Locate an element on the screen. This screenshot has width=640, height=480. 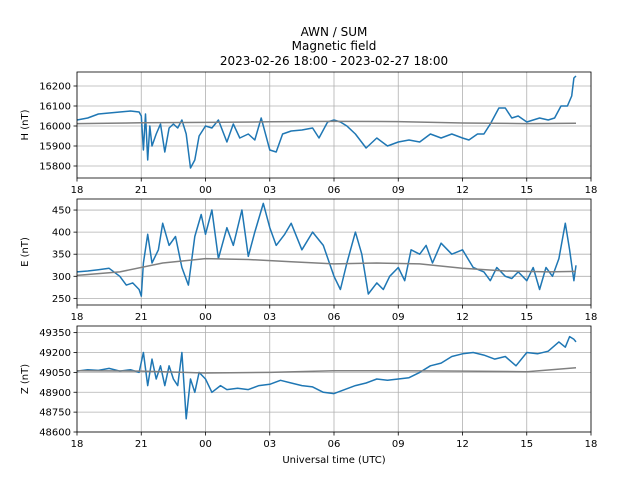
e-y-axis-label: E (nT) is located at coordinates (25, 252).